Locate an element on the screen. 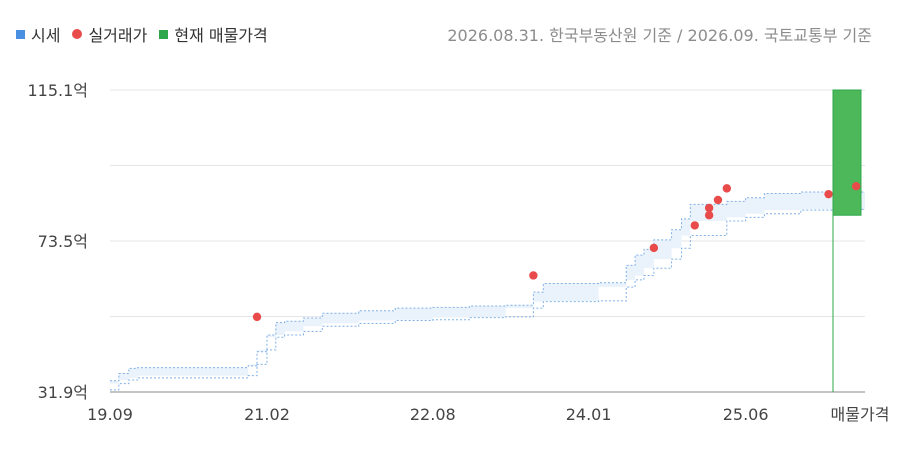 The image size is (900, 450). legend-swatch-transaction-price is located at coordinates (77, 34).